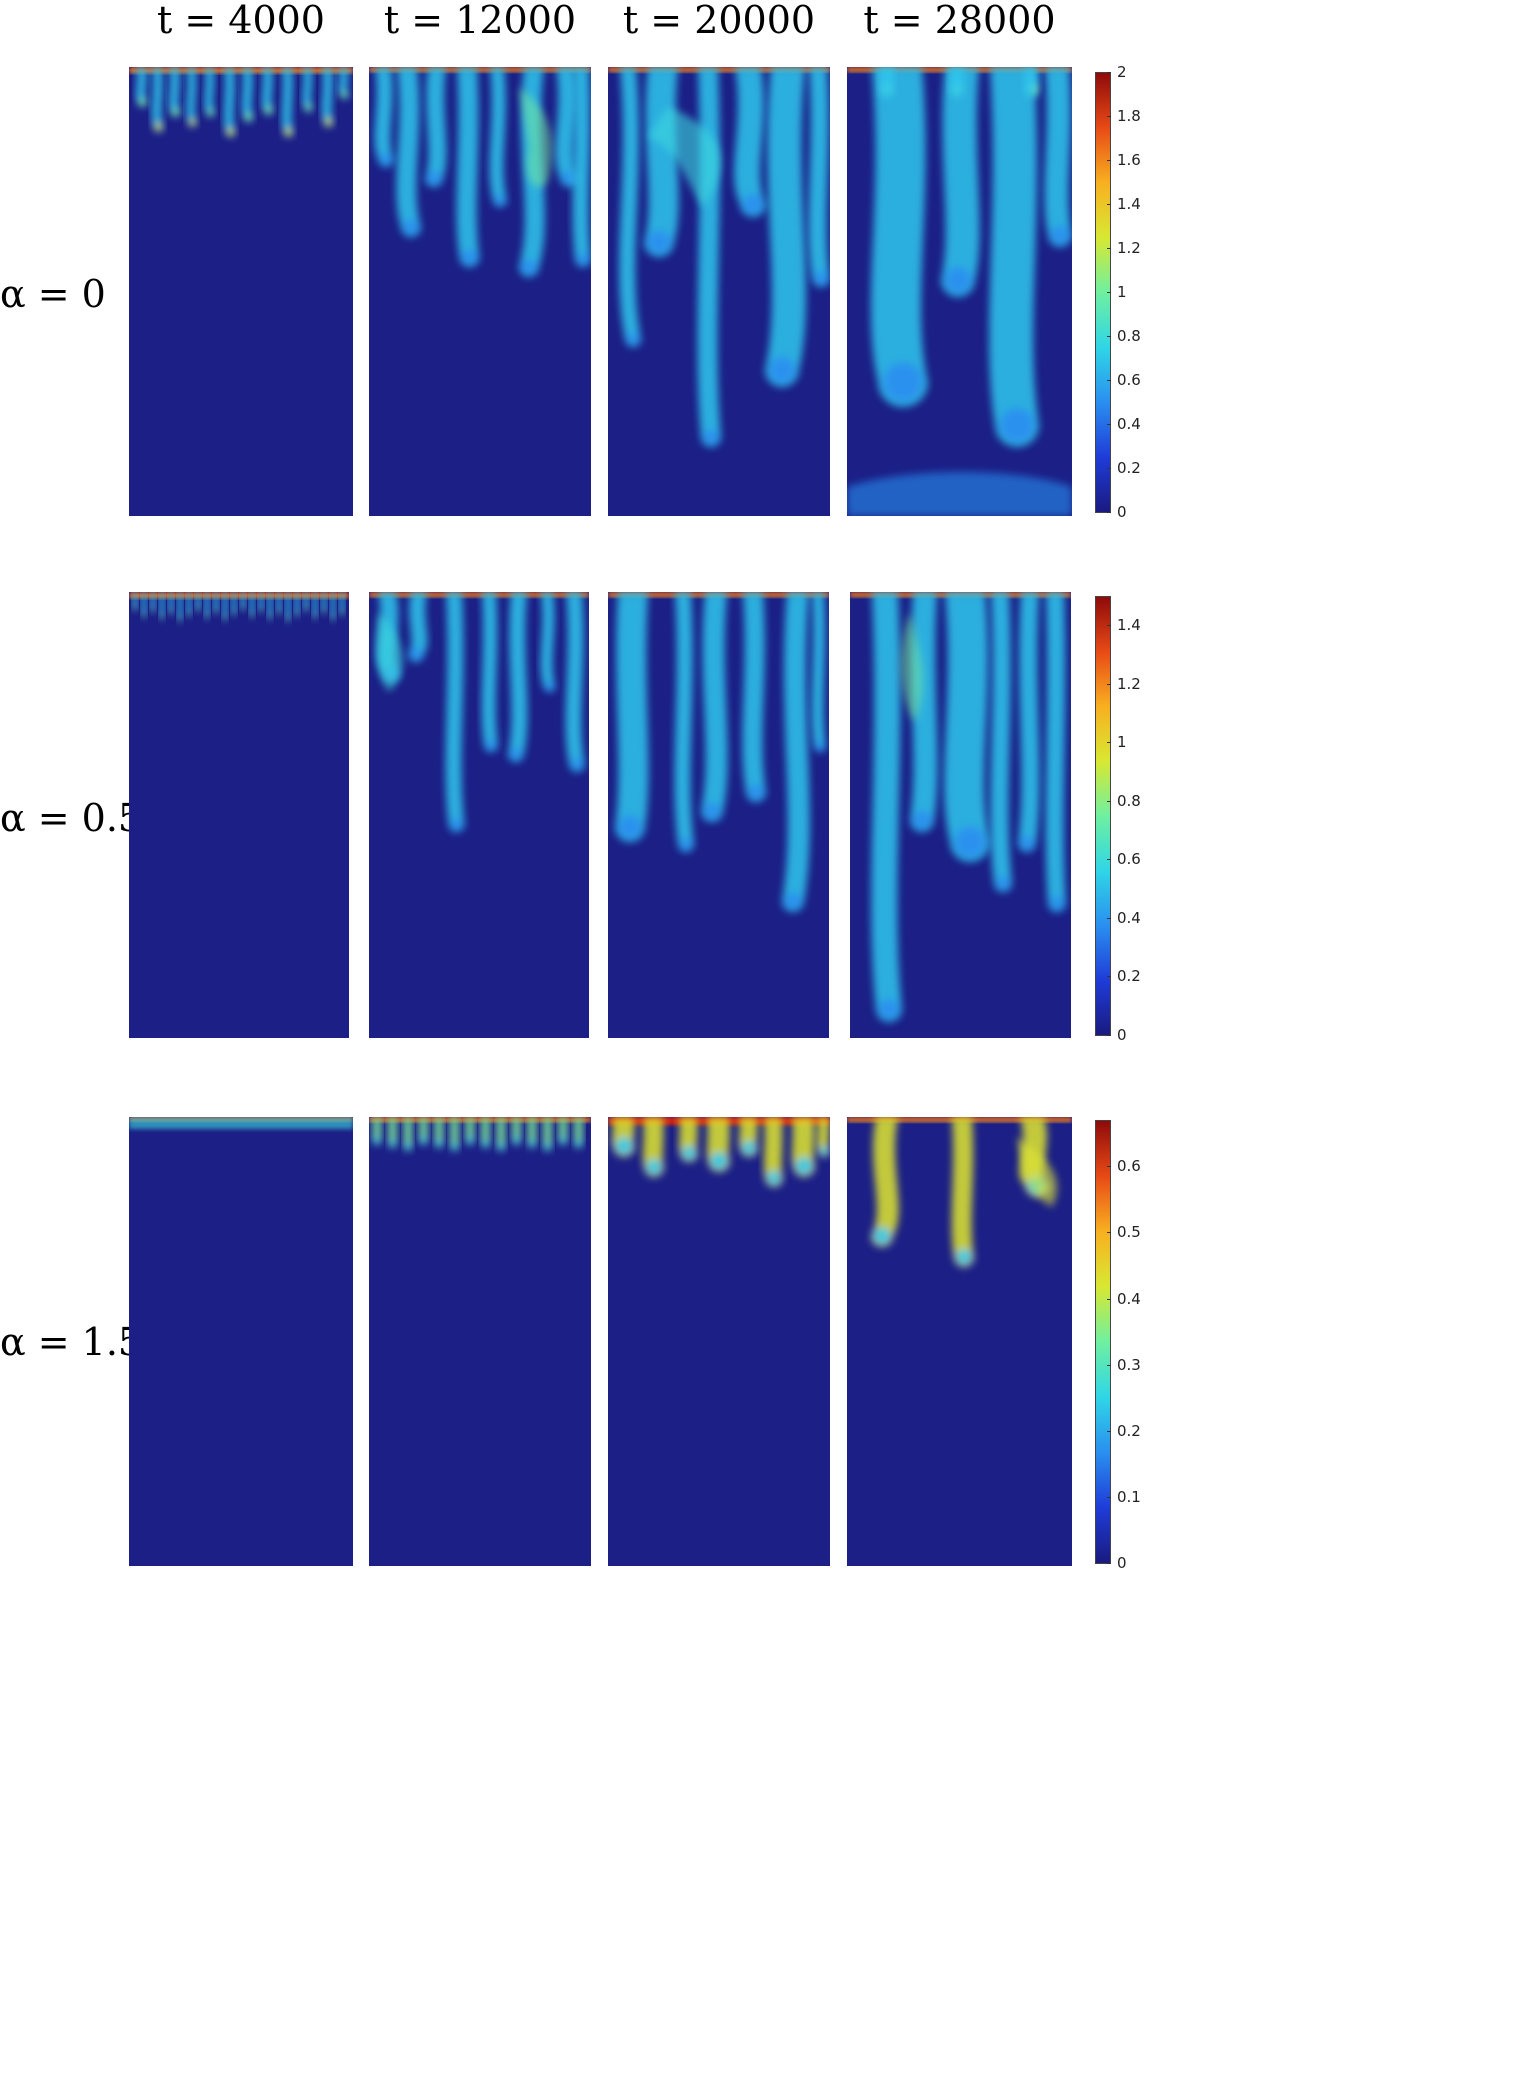 This screenshot has height=2099, width=1526. Describe the element at coordinates (480, 21) in the screenshot. I see `column-label-t12000: t = 12000` at that location.